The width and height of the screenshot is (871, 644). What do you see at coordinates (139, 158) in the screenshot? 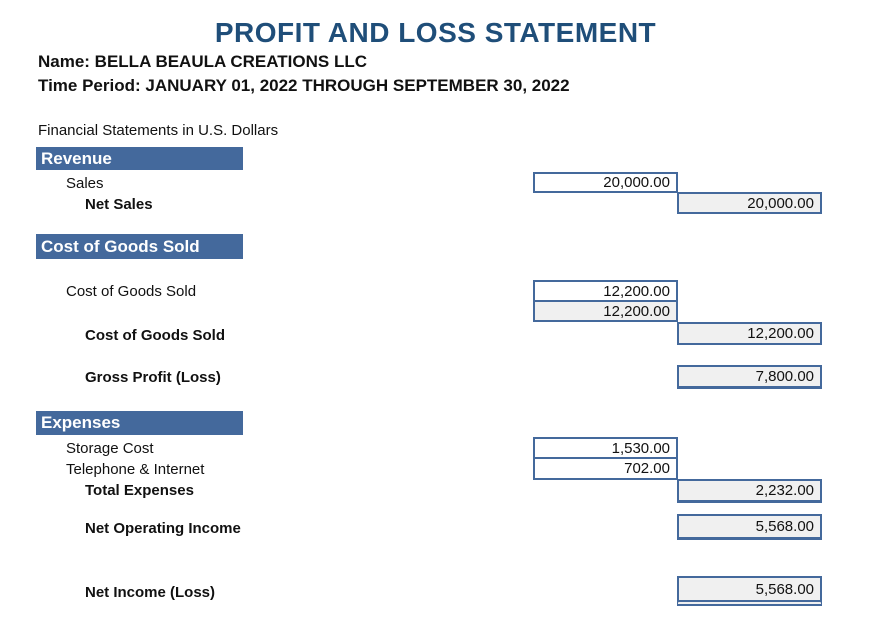
I see `revenue-section-header: Revenue` at bounding box center [139, 158].